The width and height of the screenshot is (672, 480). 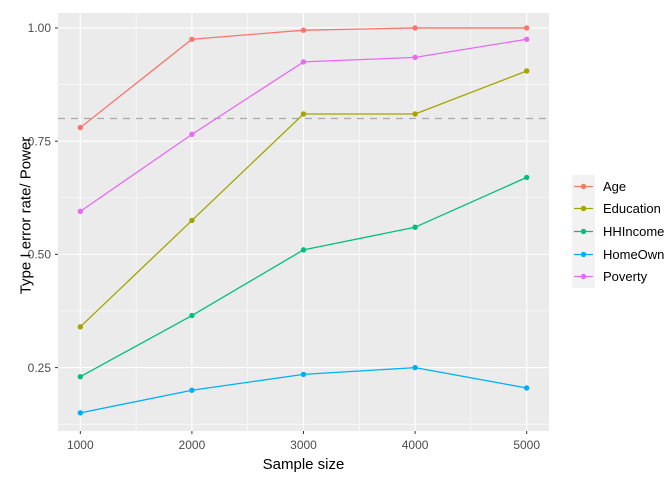 I want to click on y-tick-label: 0.50, so click(x=40, y=255).